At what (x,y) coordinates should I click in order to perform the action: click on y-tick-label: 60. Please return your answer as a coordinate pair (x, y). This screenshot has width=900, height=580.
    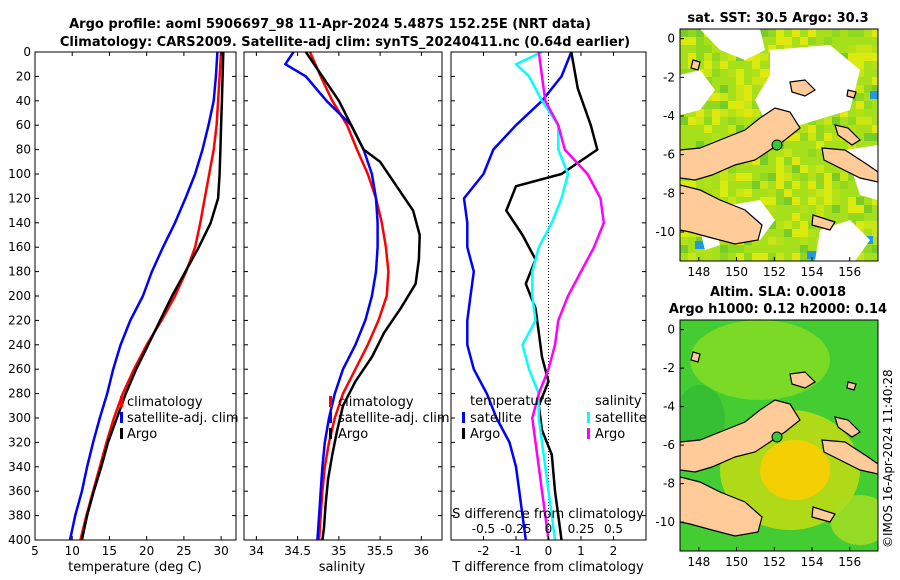
    Looking at the image, I should click on (23, 125).